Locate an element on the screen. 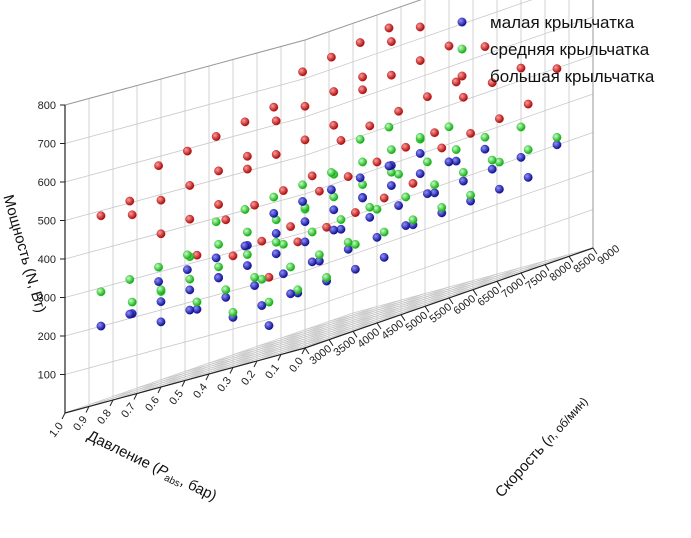 The height and width of the screenshot is (538, 691). y-tick-label: 5500 is located at coordinates (440, 313).